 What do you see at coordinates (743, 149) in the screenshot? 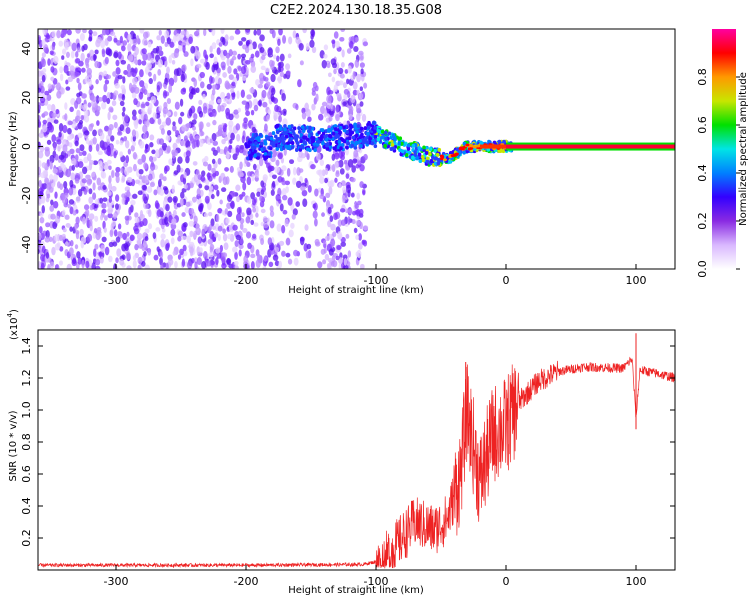
I see `colorbar-label: Normalized spectral amplitude` at bounding box center [743, 149].